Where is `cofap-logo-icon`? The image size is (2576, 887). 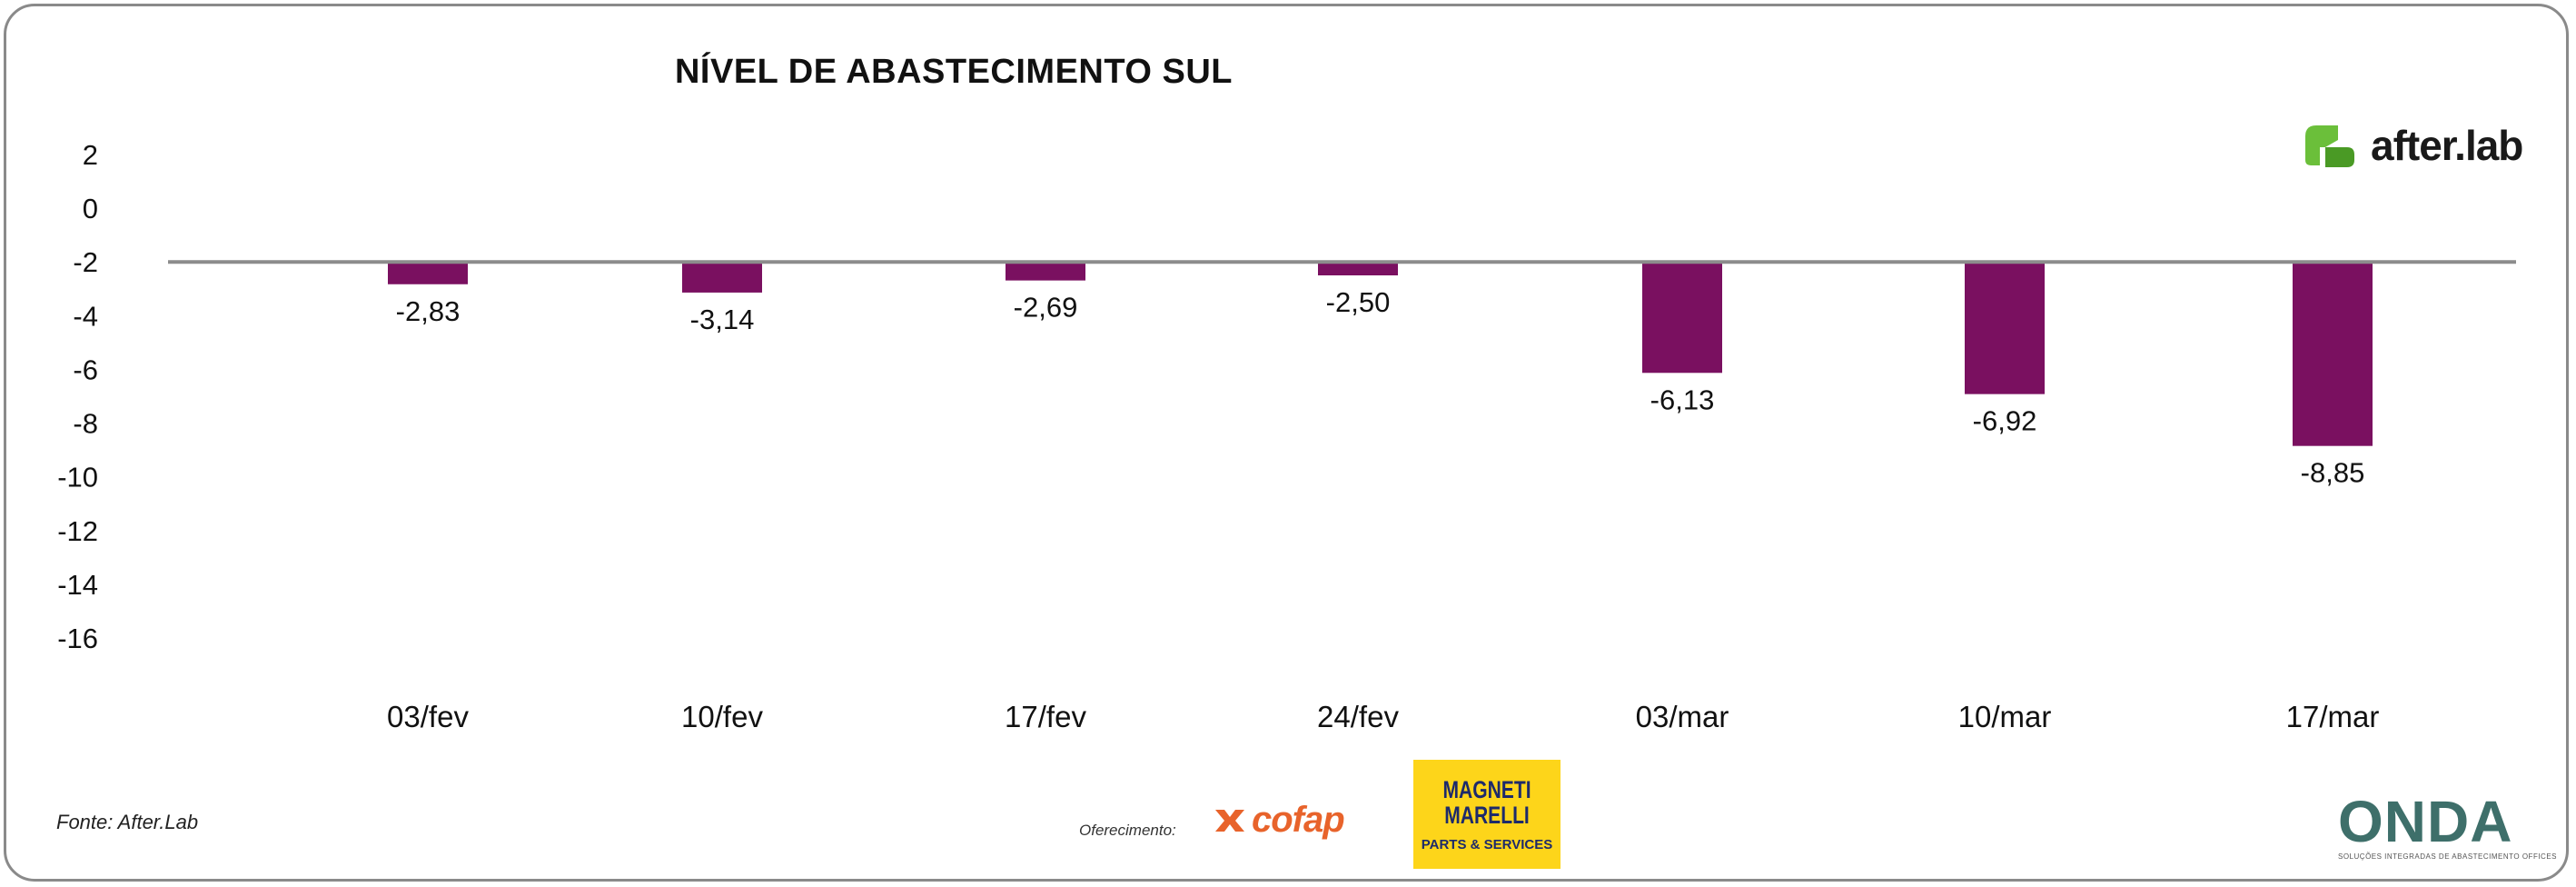 cofap-logo-icon is located at coordinates (1229, 820).